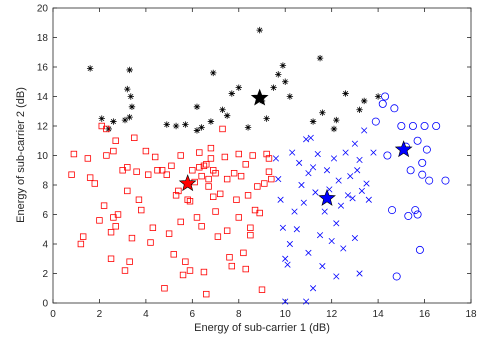 Image resolution: width=487 pixels, height=346 pixels. Describe the element at coordinates (425, 314) in the screenshot. I see `x-tick-label: 16` at that location.